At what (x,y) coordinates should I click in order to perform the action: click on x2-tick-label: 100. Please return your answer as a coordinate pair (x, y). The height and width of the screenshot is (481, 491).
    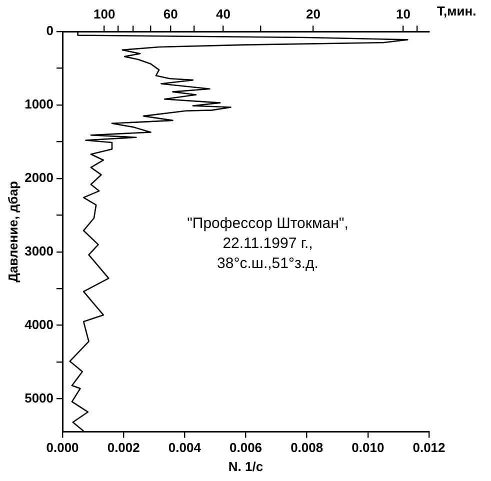
    Looking at the image, I should click on (104, 14).